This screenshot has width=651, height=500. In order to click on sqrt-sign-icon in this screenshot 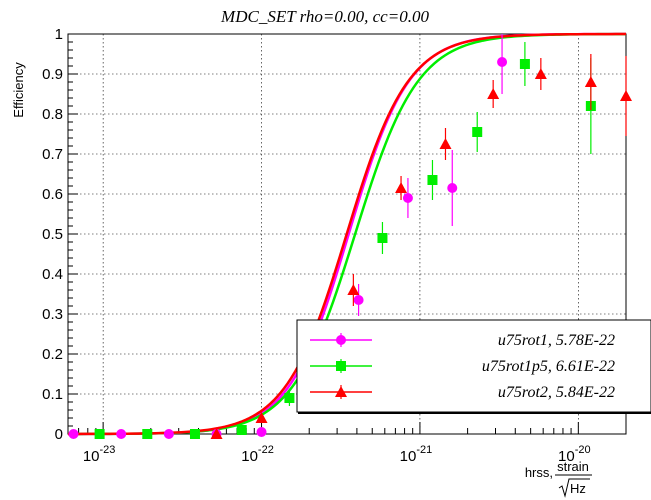, I will do `click(574, 488)`.